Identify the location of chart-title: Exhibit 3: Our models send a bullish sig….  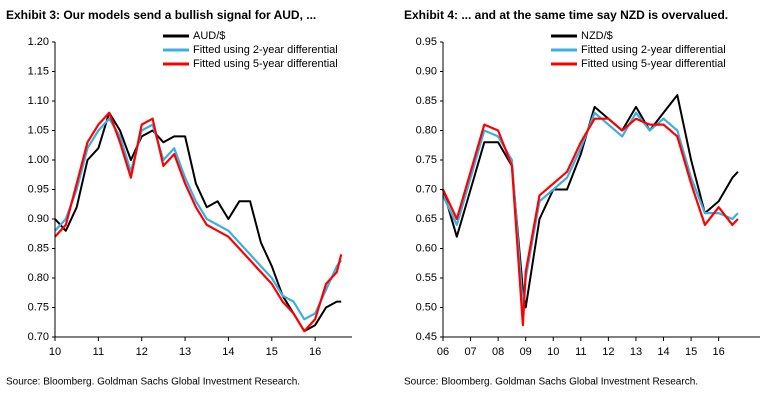
(161, 15).